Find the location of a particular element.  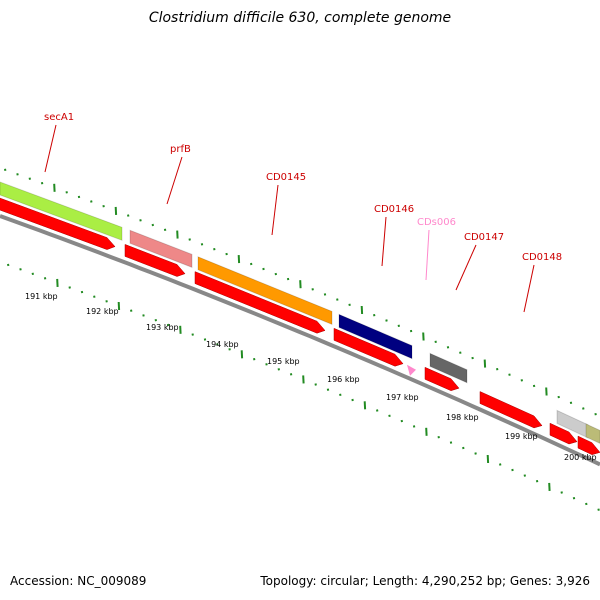

feature-bar-cd0146 is located at coordinates (375, 336).